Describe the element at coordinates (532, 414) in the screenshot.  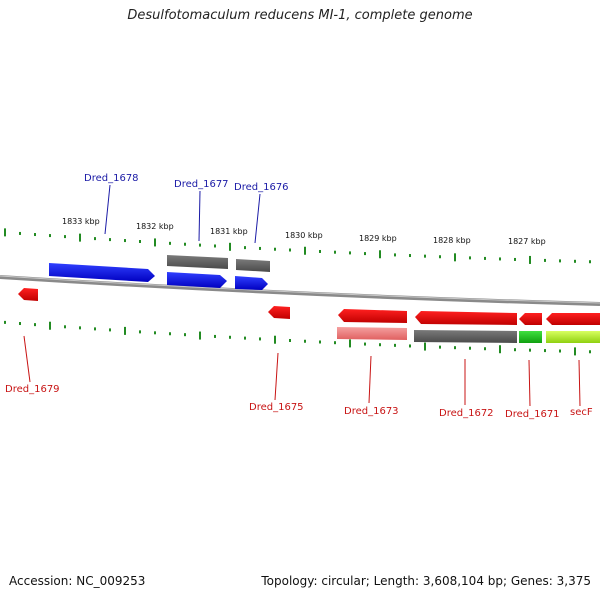
I see `label-dred-1671: Dred_1671` at that location.